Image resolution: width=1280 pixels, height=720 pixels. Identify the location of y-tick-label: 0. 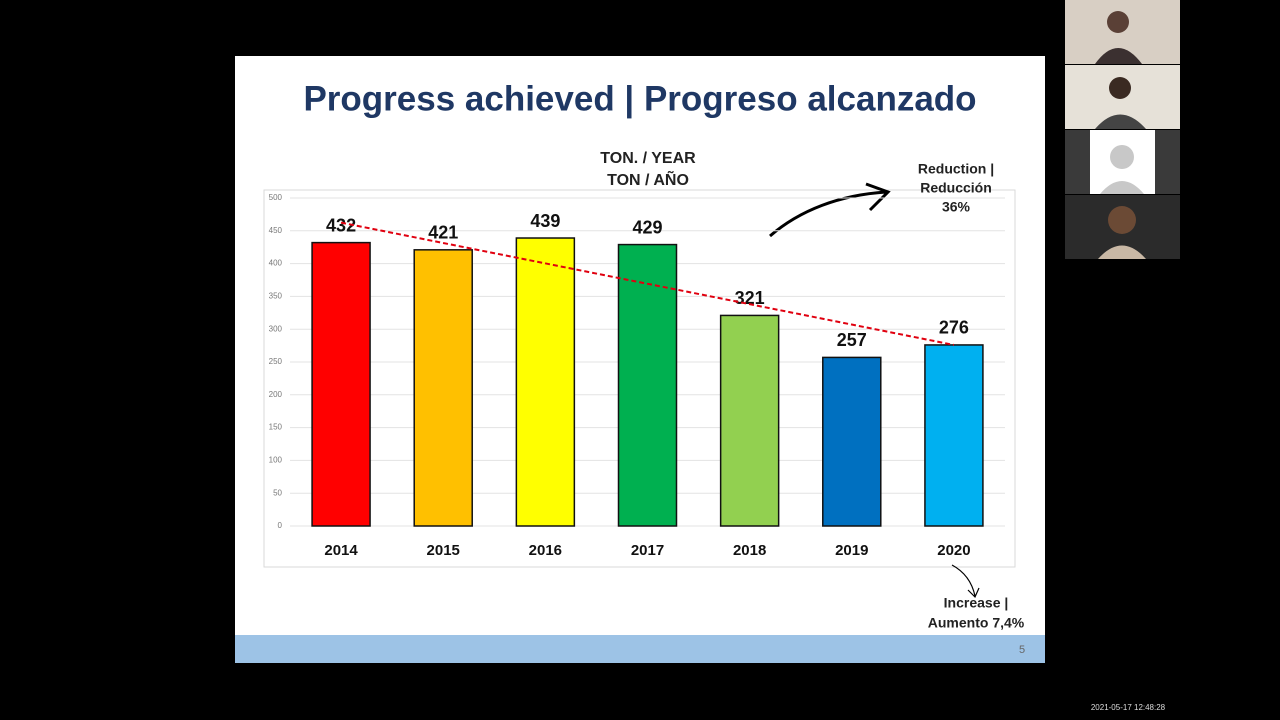
(280, 525).